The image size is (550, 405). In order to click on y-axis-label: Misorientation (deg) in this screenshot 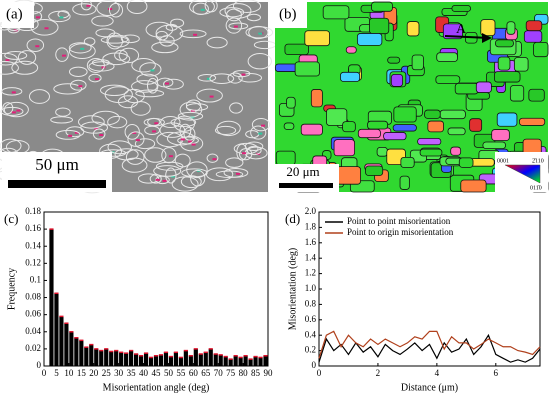, I will do `click(292, 289)`.